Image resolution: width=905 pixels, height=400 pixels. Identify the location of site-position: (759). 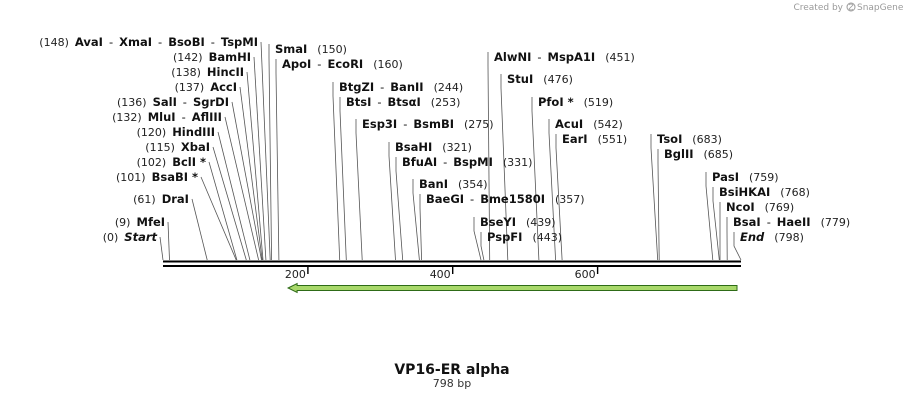
(764, 177).